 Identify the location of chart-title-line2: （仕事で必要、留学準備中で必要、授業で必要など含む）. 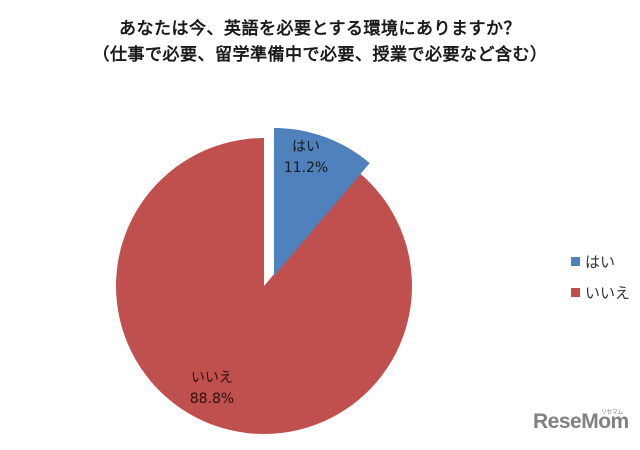
(320, 55).